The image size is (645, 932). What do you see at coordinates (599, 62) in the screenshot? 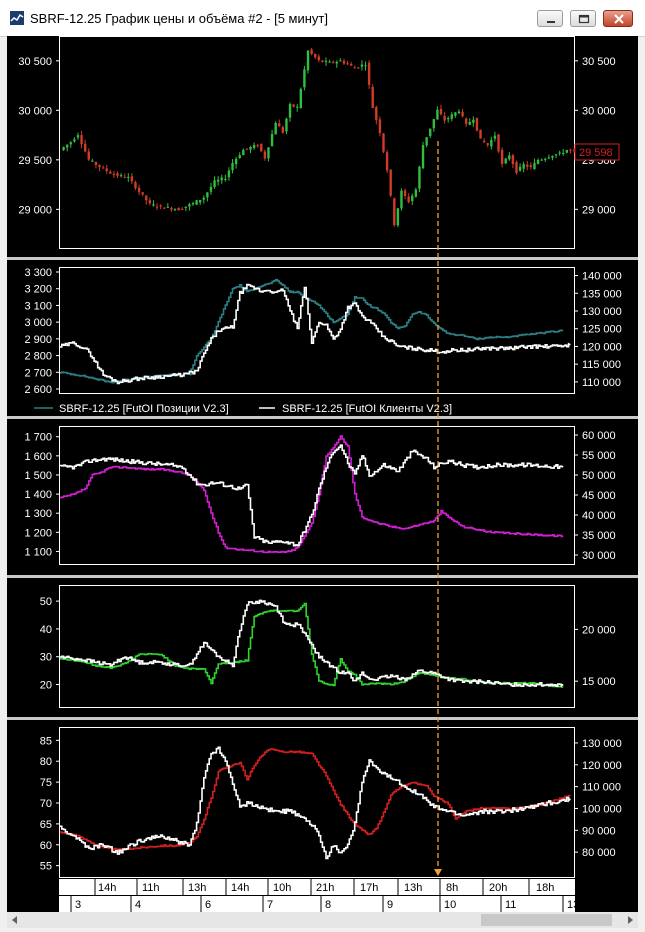
I see `y-tick-label-right: 30 500` at bounding box center [599, 62].